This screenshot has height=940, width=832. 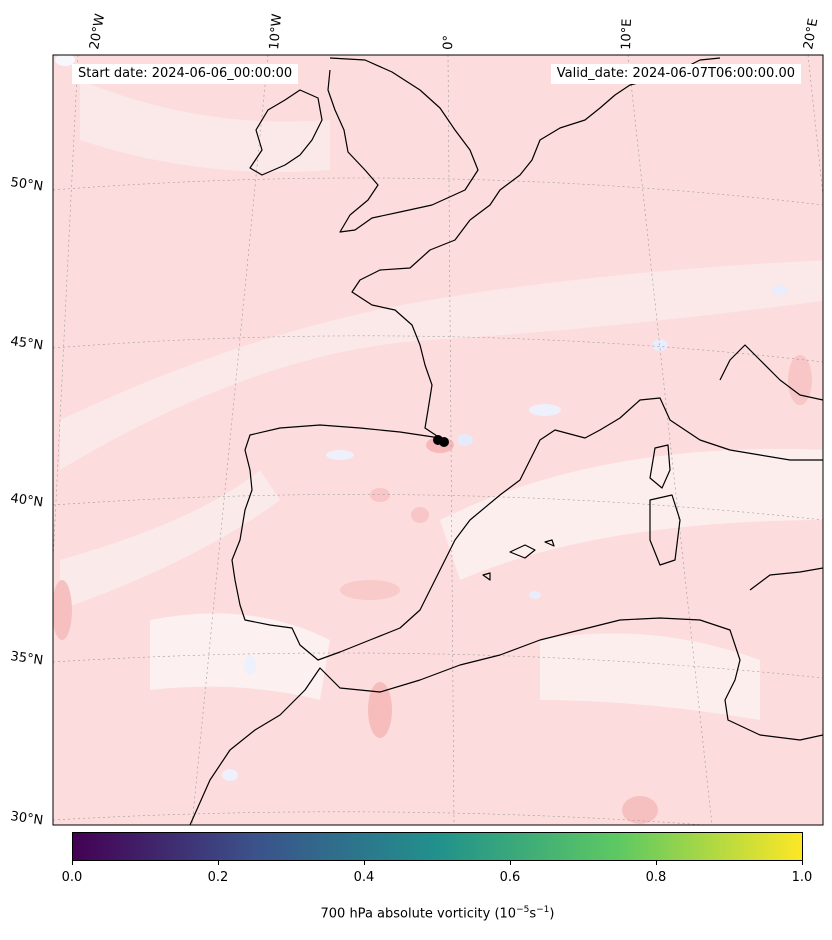 I want to click on colorbar-title-unit: s, so click(x=533, y=914).